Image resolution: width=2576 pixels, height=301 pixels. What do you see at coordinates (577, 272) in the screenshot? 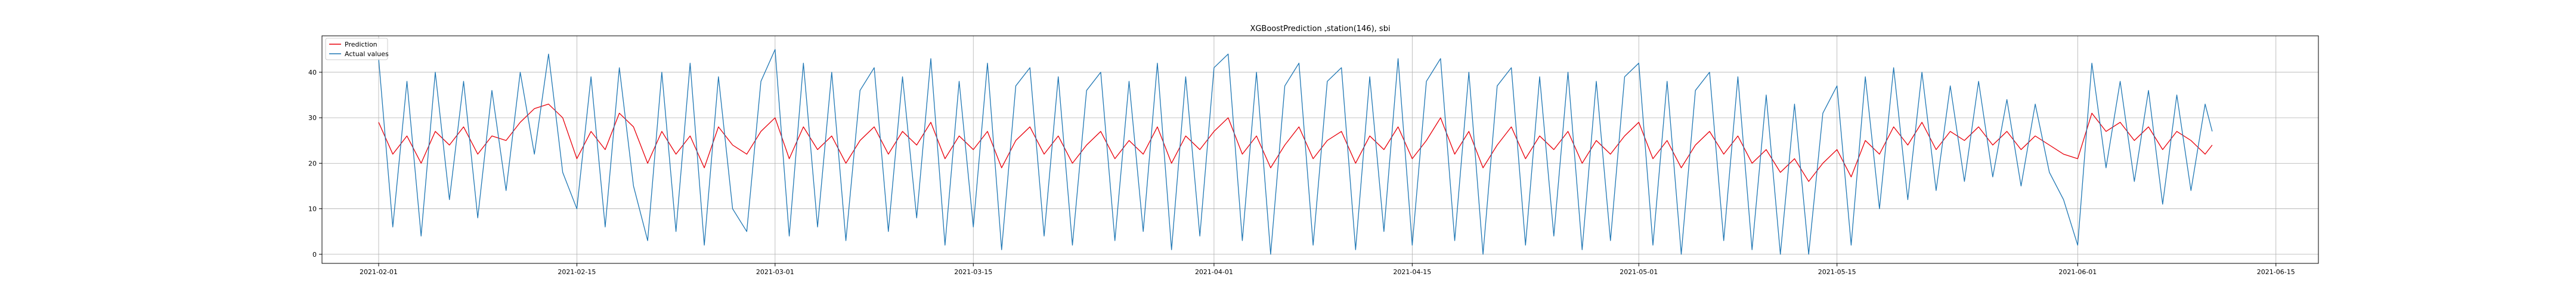
I see `x-tick-label: 2021-02-15` at bounding box center [577, 272].